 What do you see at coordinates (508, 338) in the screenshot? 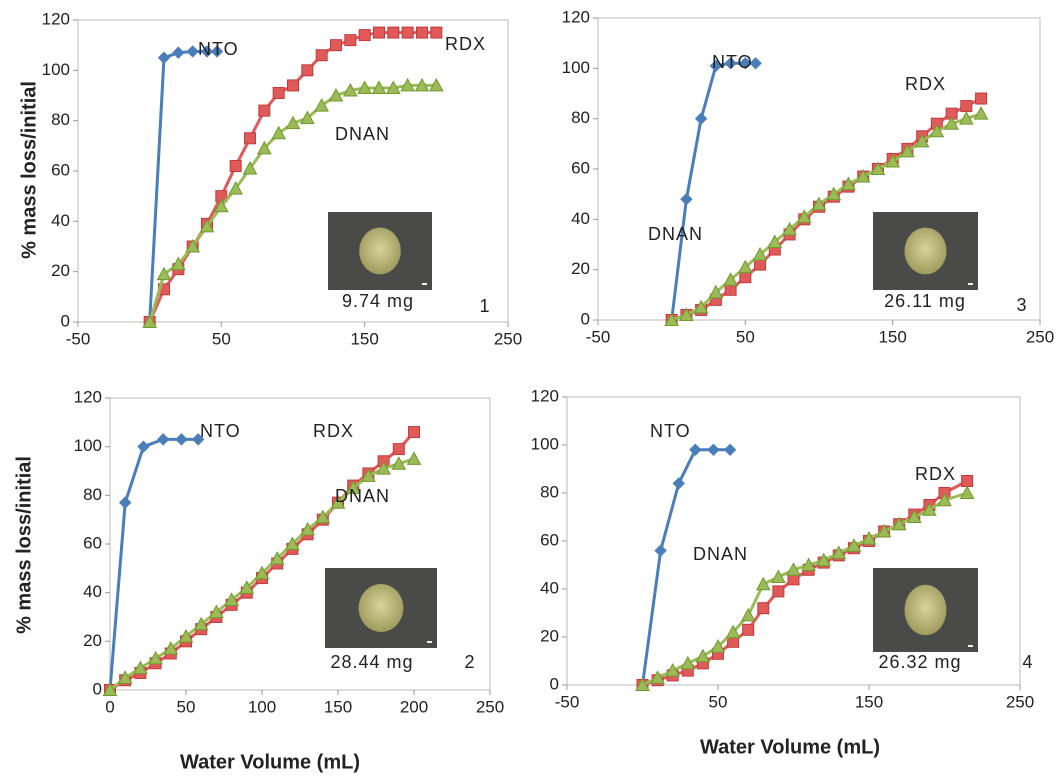
I see `x-tick-label: 250` at bounding box center [508, 338].